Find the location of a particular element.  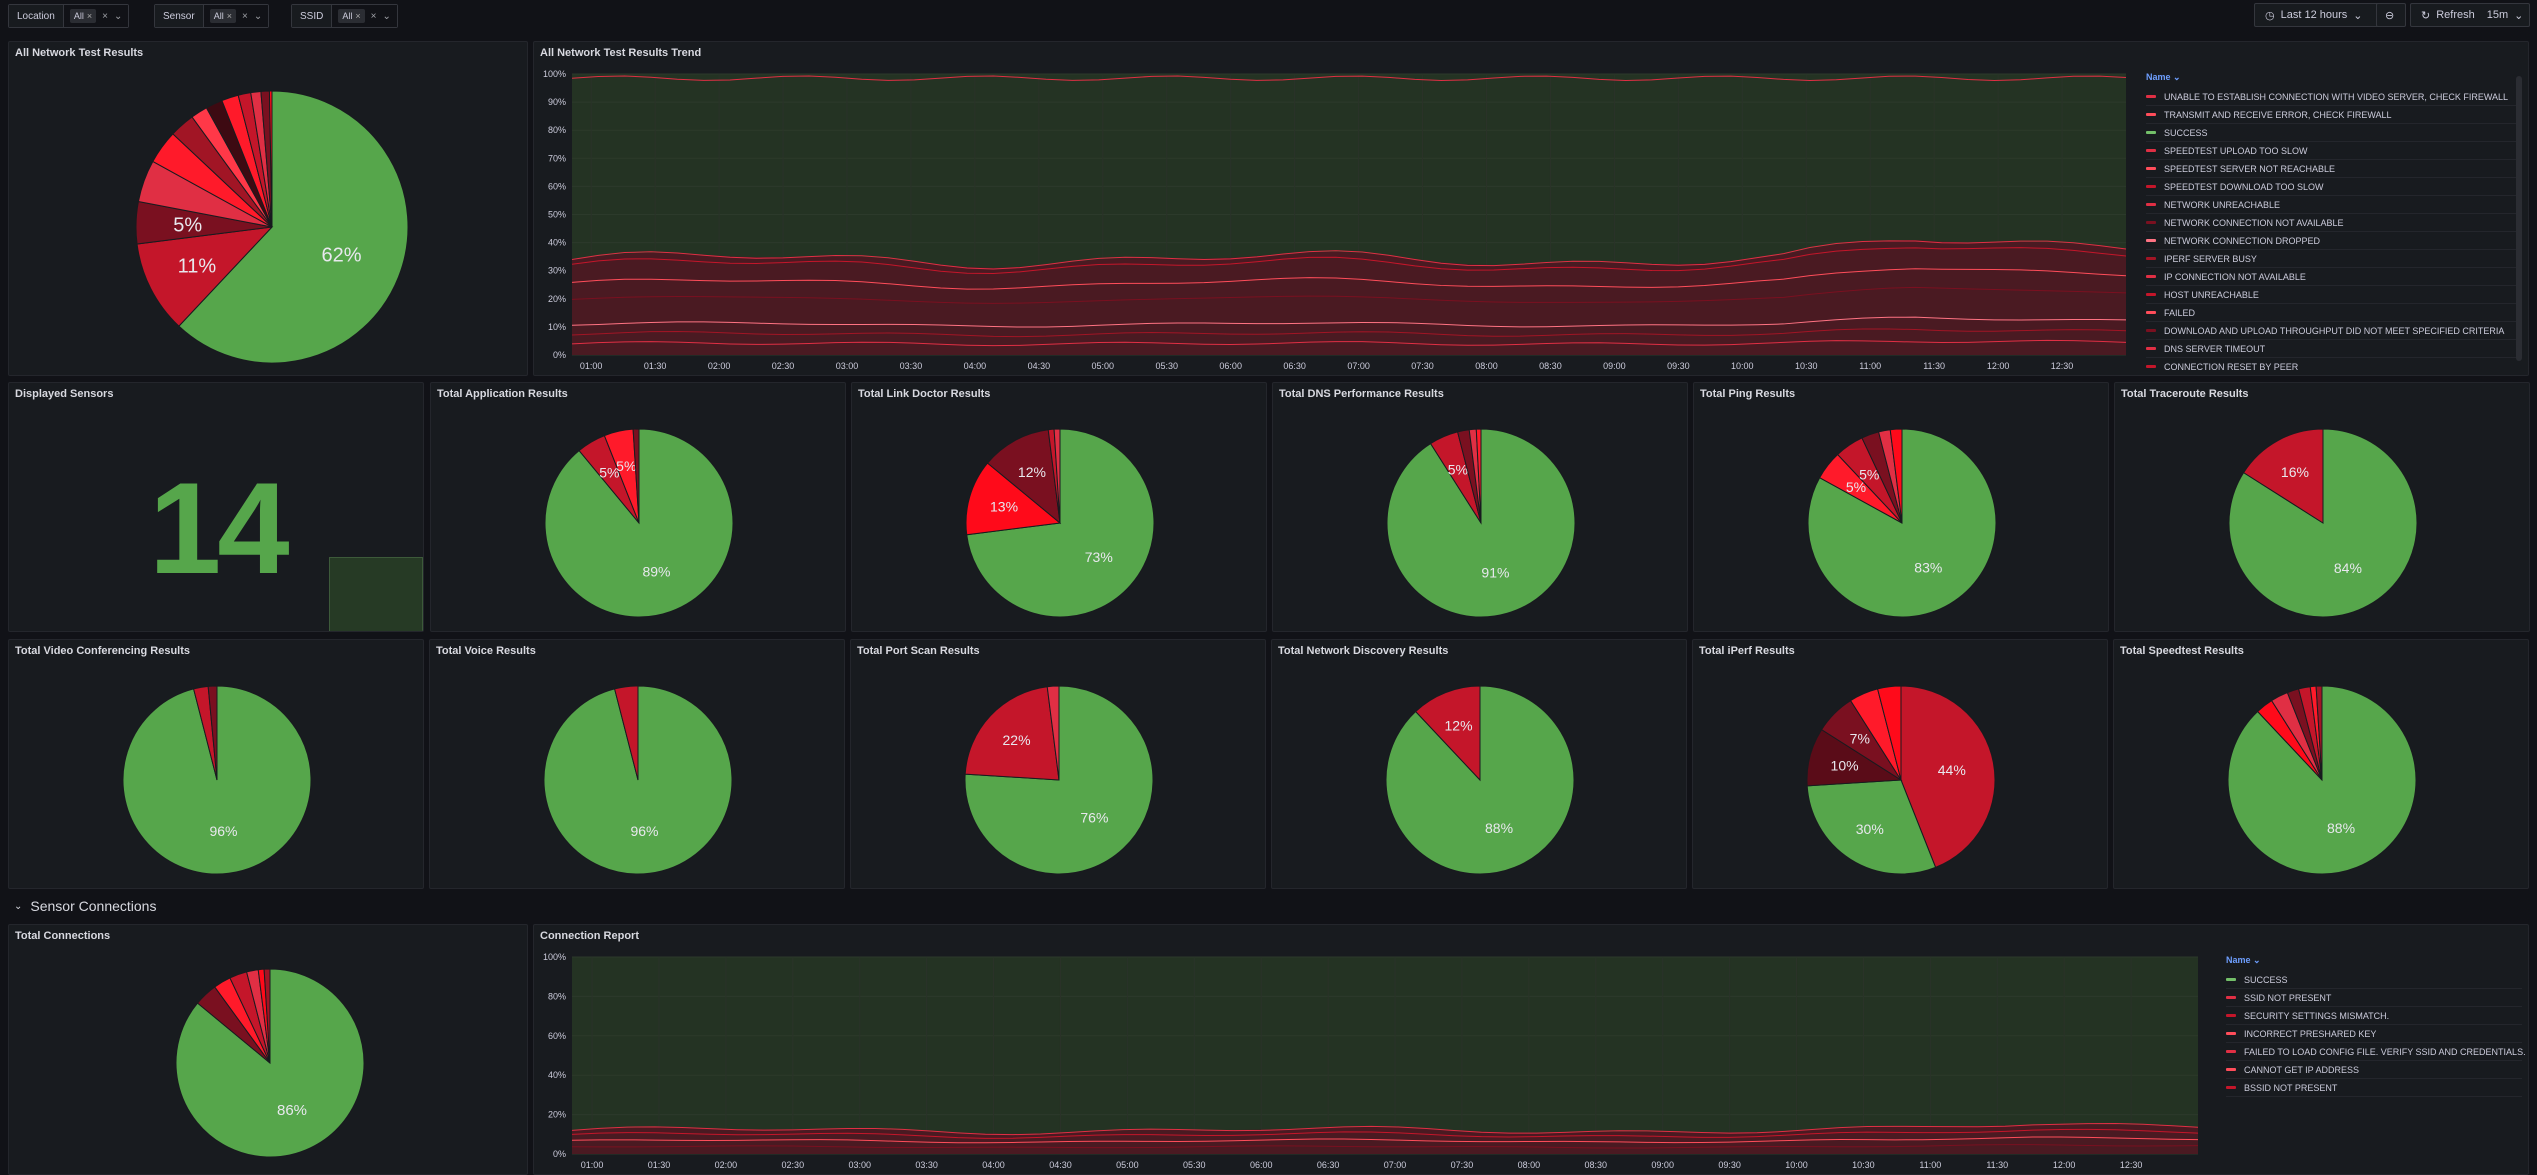

ssid-filter: SSID All × × ⌄ is located at coordinates (344, 16).